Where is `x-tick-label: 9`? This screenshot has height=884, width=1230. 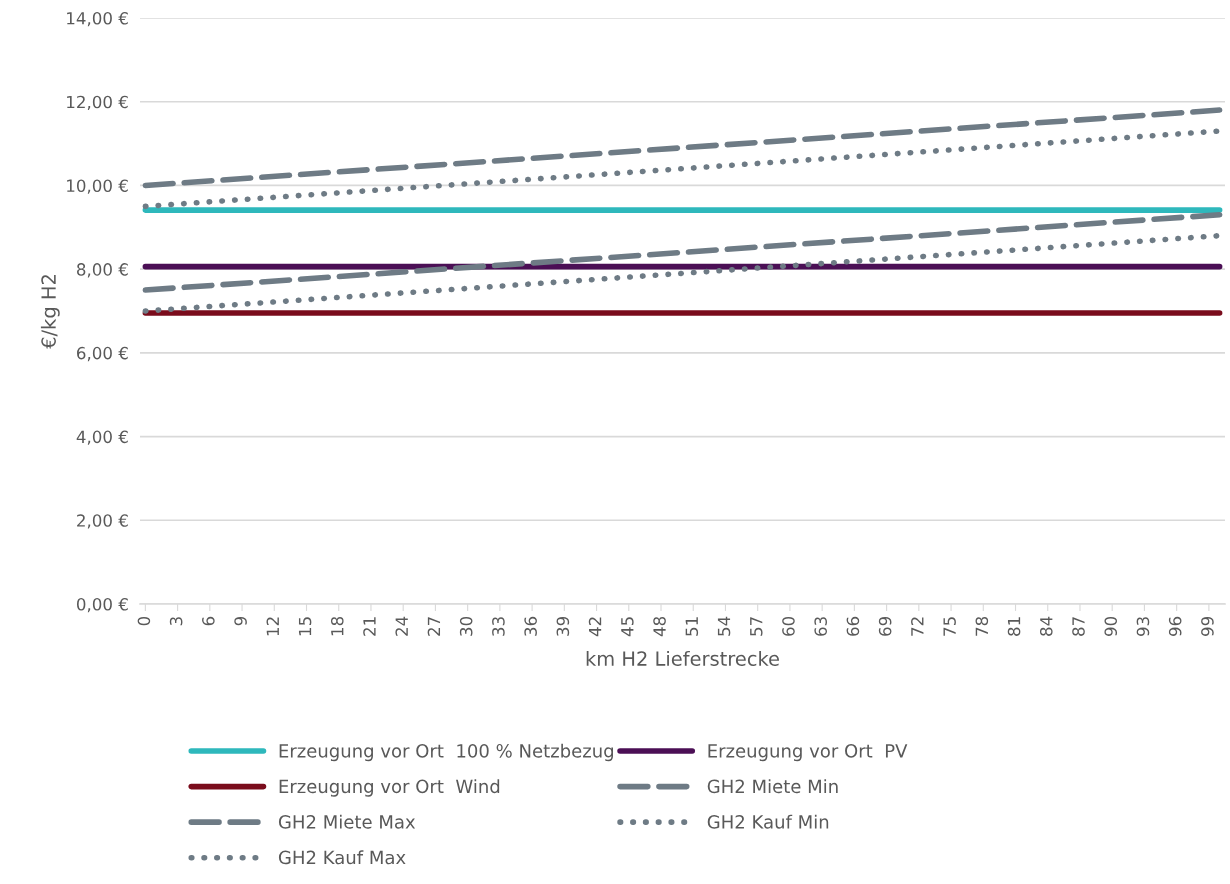
x-tick-label: 9 is located at coordinates (240, 621).